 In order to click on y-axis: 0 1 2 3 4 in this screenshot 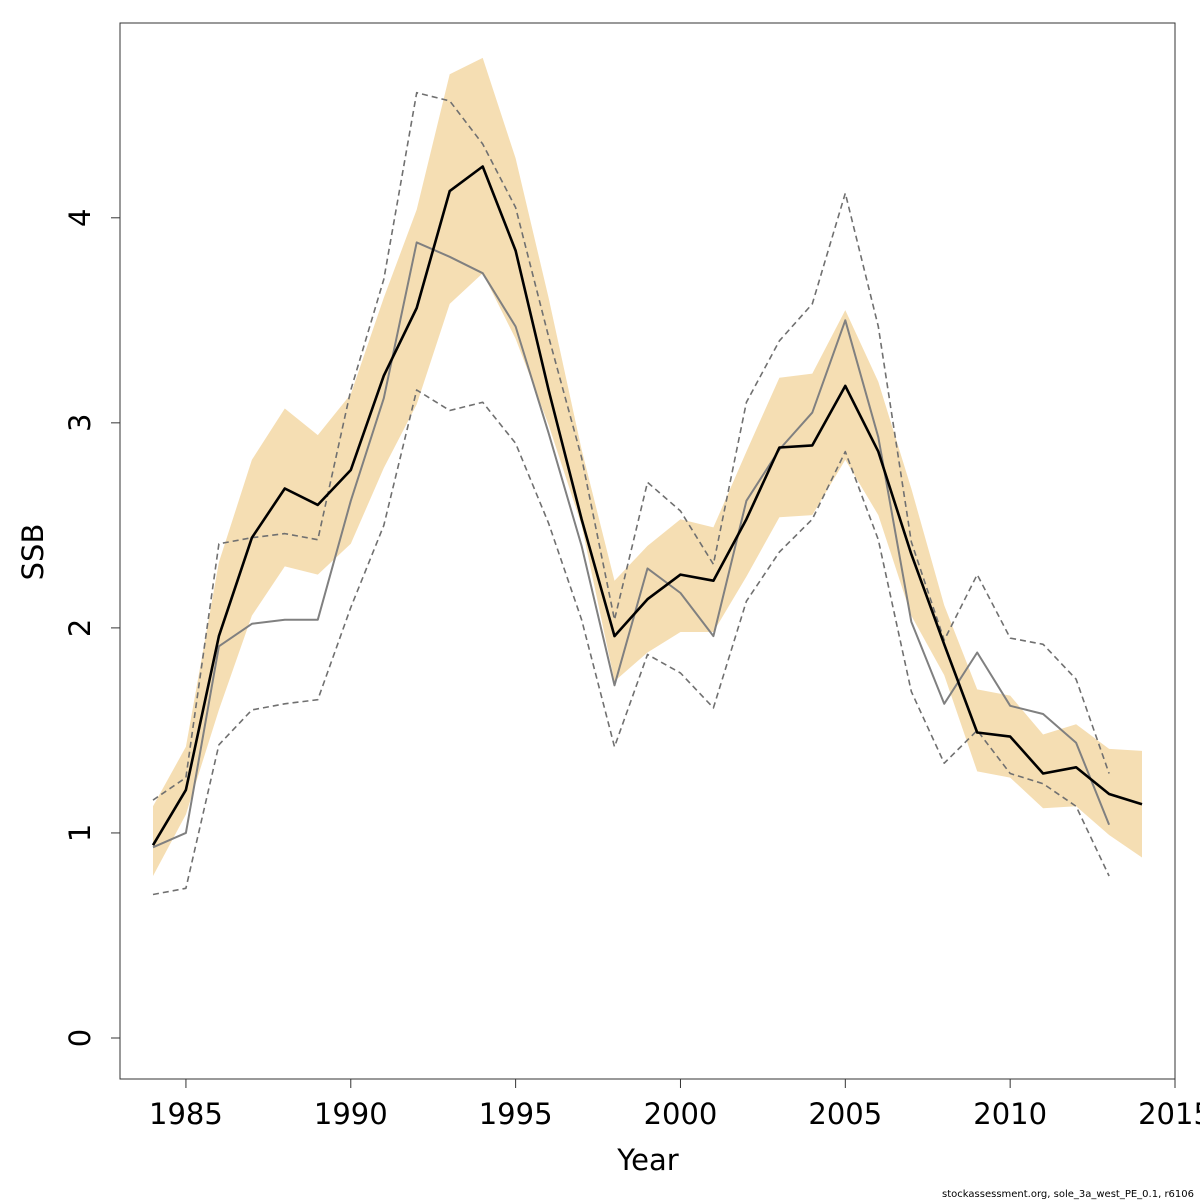, I will do `click(92, 628)`.